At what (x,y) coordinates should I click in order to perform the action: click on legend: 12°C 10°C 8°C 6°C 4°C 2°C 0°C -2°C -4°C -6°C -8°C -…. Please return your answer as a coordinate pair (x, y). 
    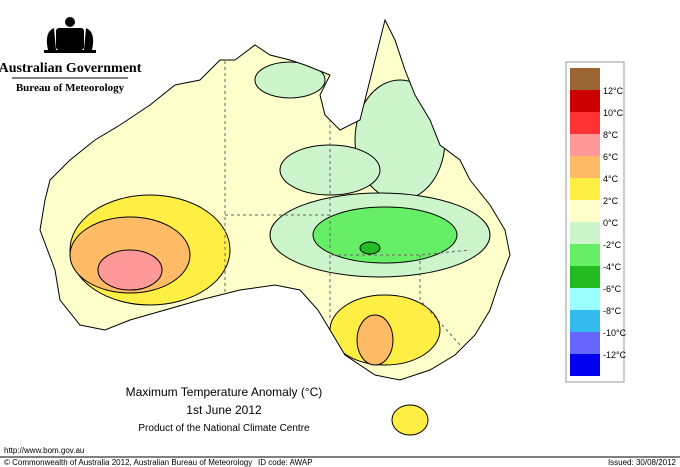
    Looking at the image, I should click on (596, 222).